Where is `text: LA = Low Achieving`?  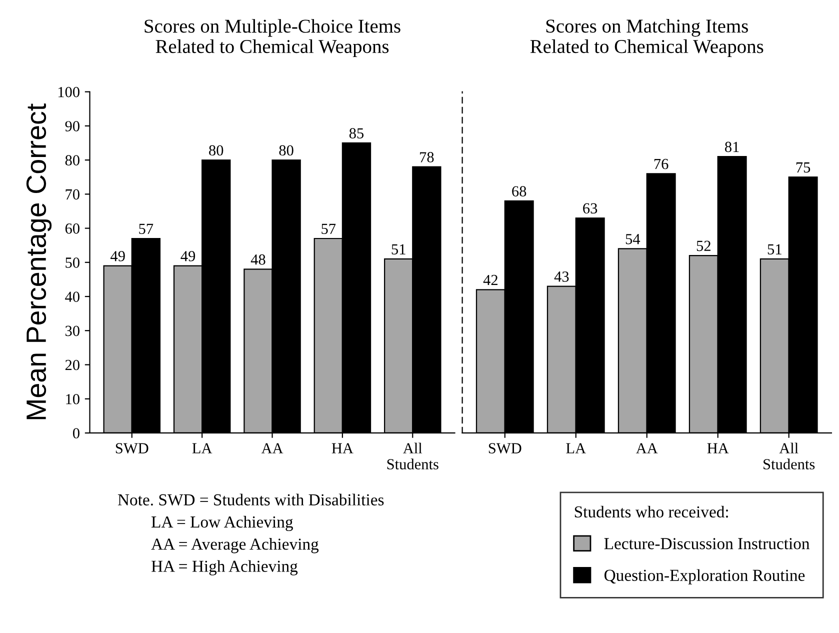 text: LA = Low Achieving is located at coordinates (222, 524).